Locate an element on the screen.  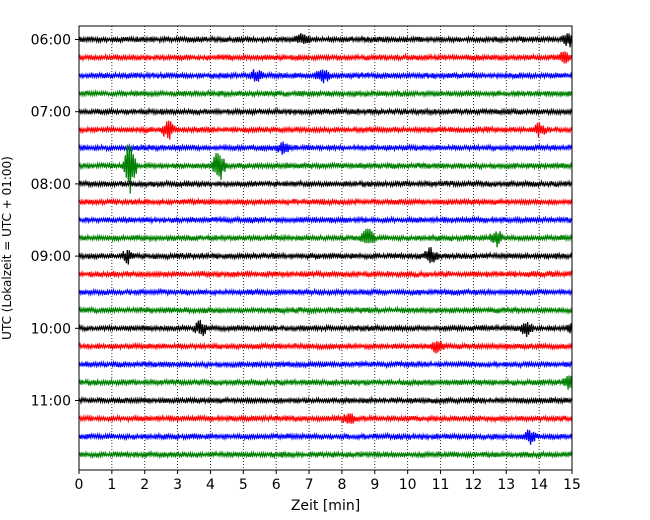
x-tick-label: 6 is located at coordinates (276, 485).